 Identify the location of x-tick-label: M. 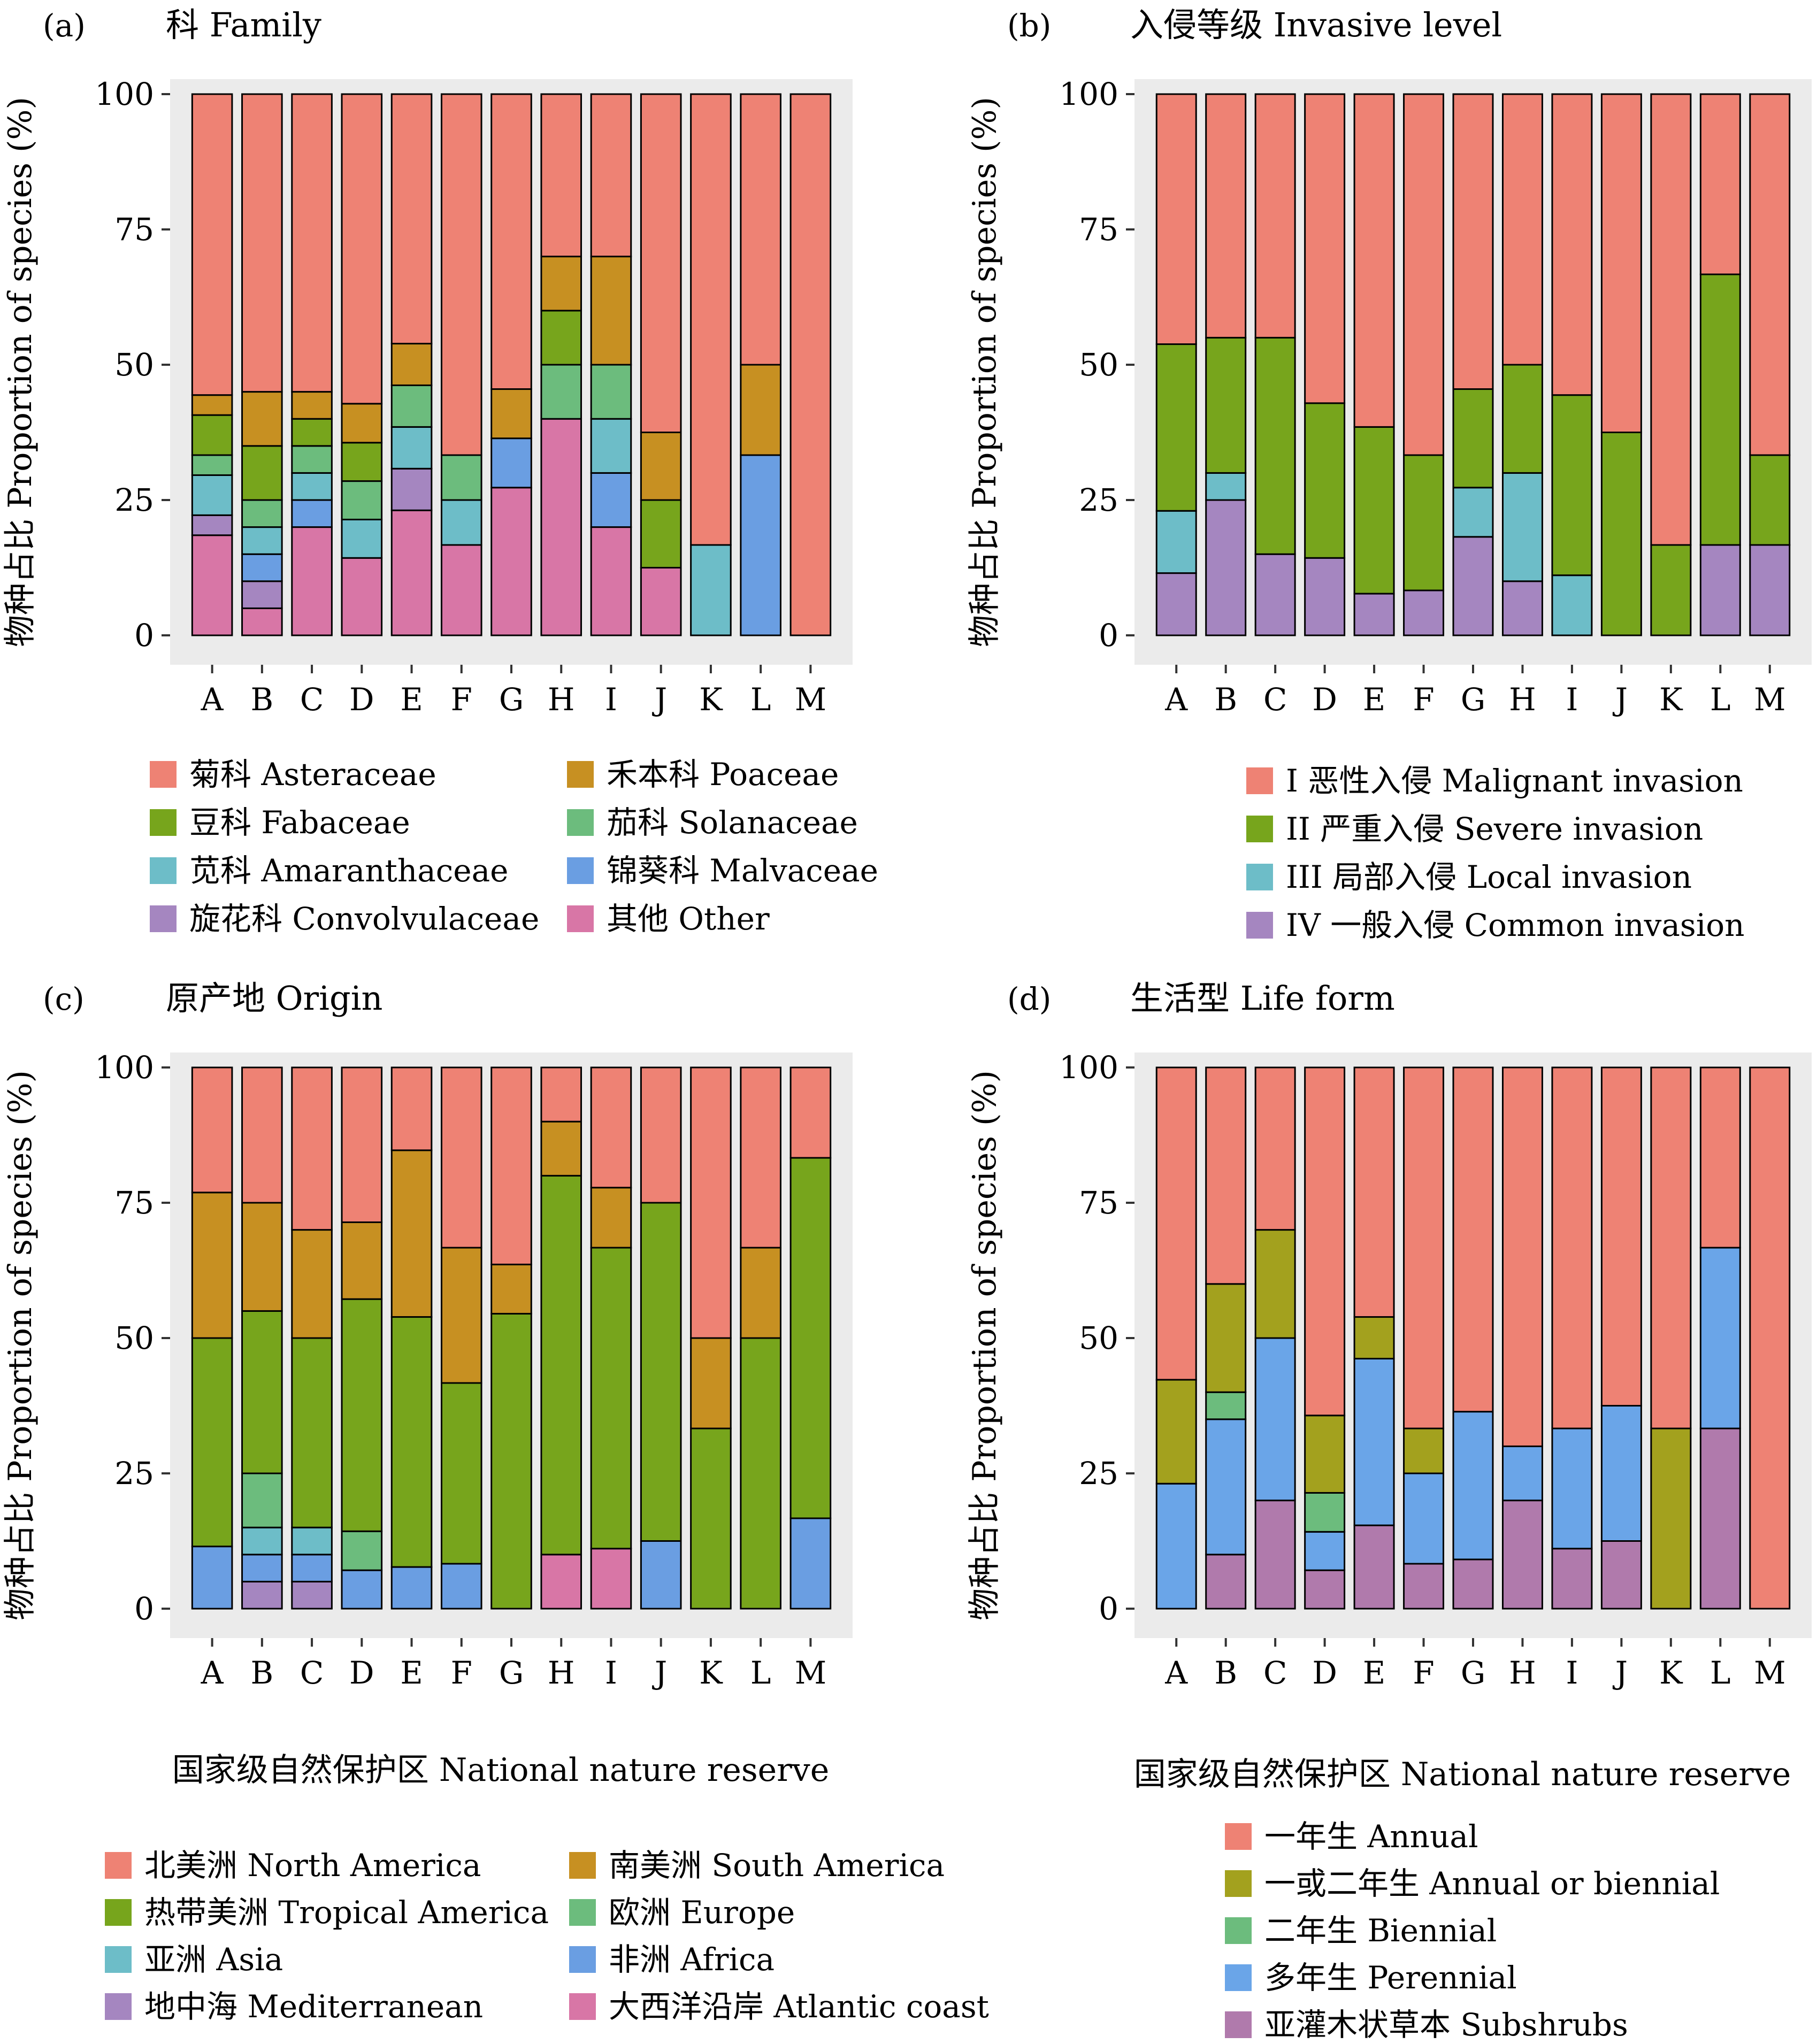
(1769, 1673).